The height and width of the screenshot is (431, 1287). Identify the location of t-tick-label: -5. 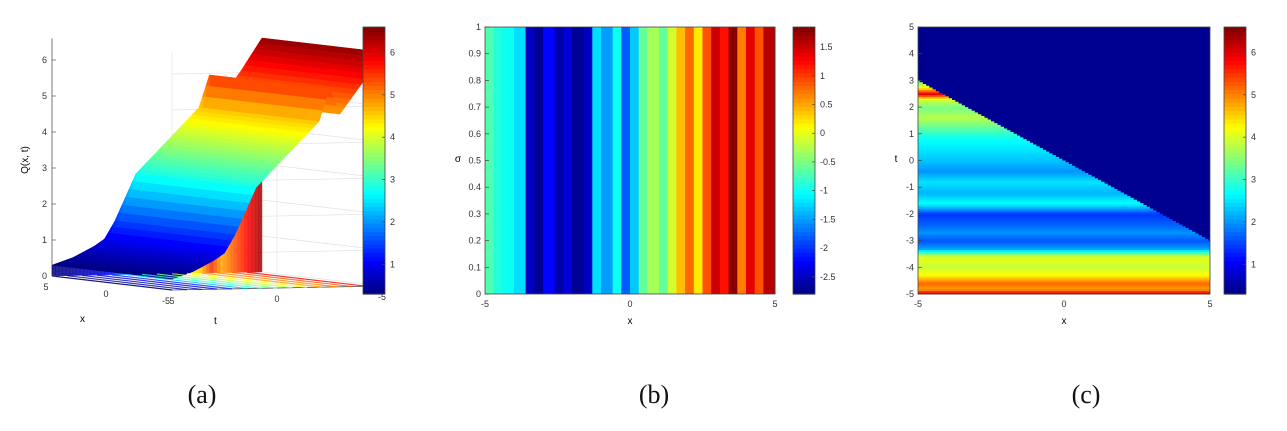
(382, 297).